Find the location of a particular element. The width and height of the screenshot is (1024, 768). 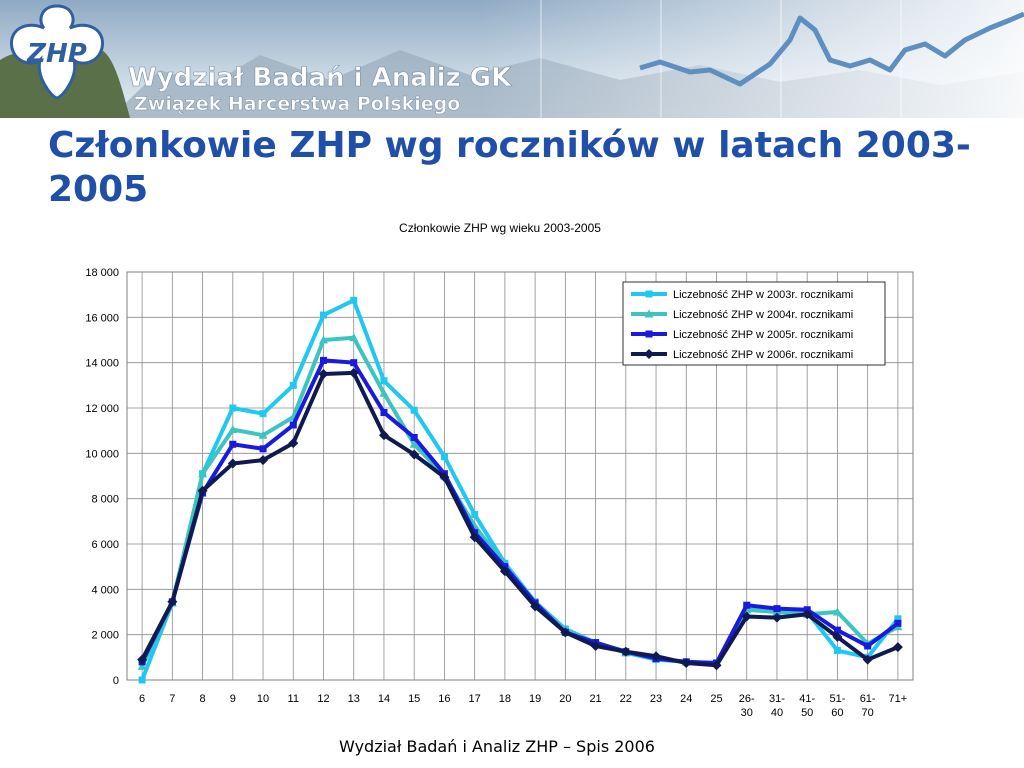

x-tick-label: 10 is located at coordinates (263, 699).